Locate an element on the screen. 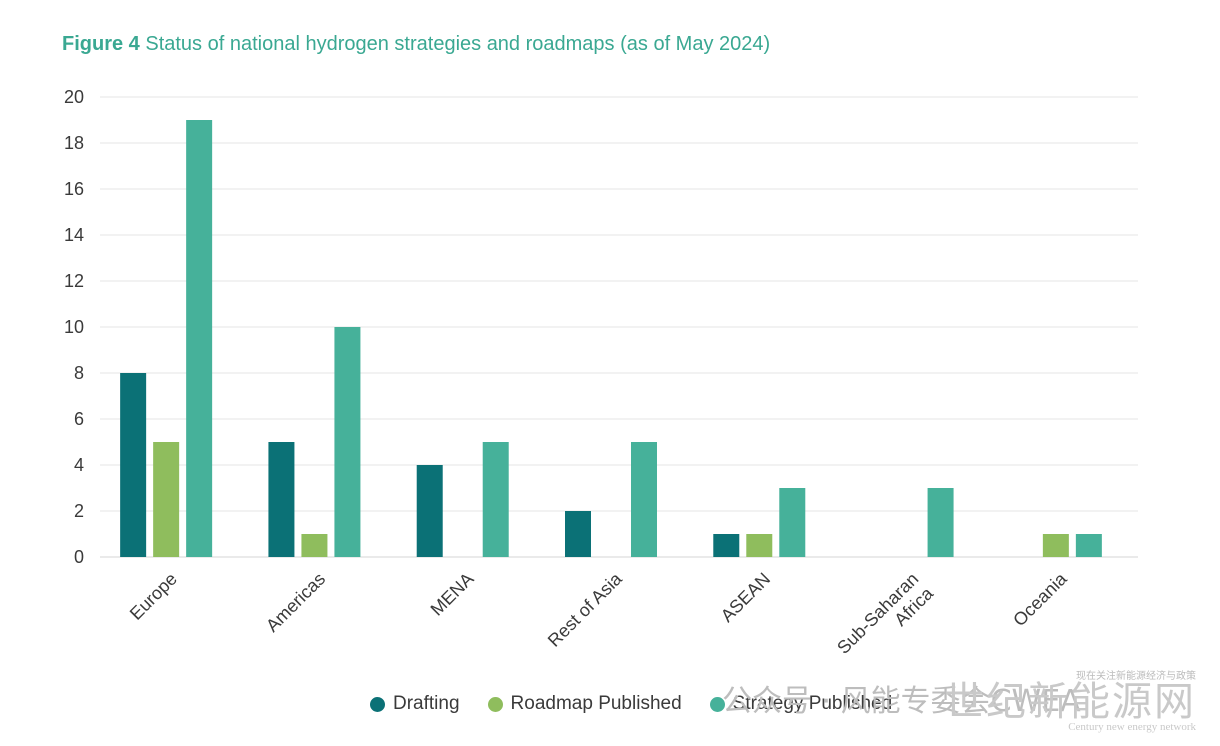 This screenshot has width=1220, height=746. y-tick-label: 12 is located at coordinates (74, 281).